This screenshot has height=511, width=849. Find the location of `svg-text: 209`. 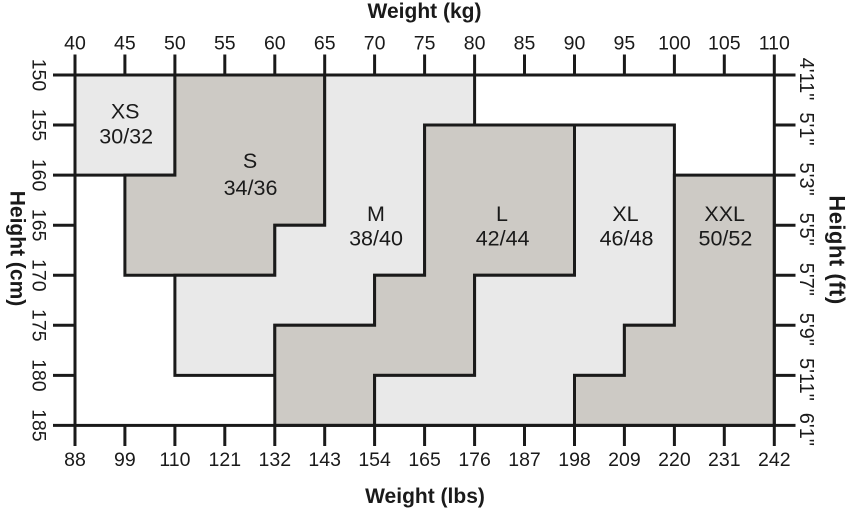

svg-text: 209 is located at coordinates (624, 460).